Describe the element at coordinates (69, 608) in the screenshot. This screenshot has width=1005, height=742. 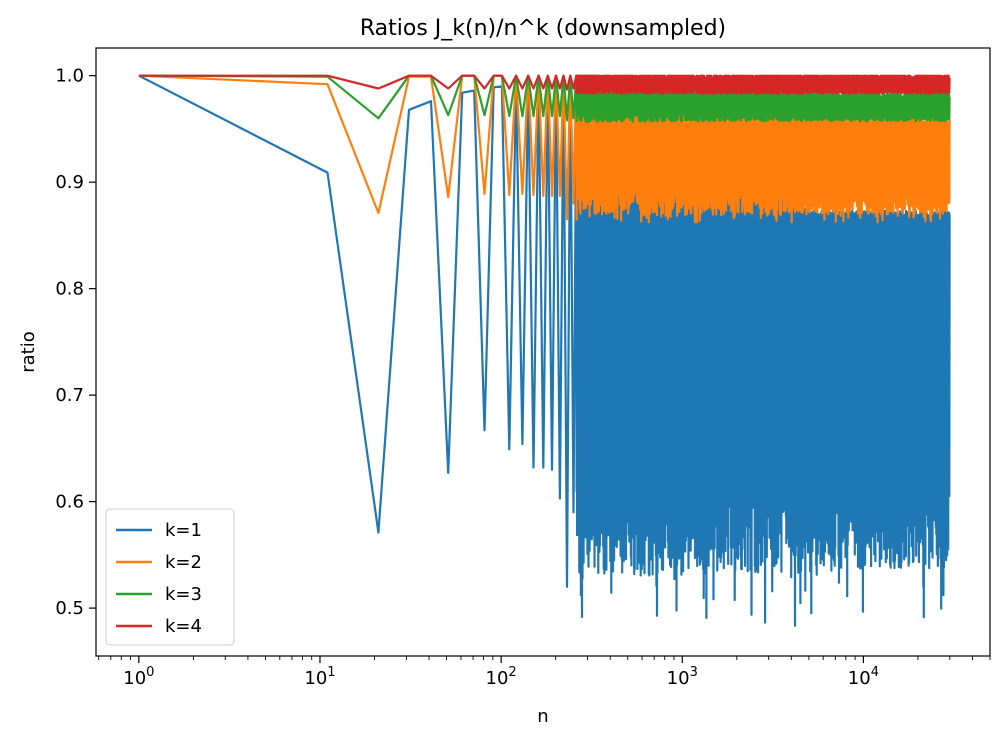
I see `y-tick-label: 0.5` at that location.